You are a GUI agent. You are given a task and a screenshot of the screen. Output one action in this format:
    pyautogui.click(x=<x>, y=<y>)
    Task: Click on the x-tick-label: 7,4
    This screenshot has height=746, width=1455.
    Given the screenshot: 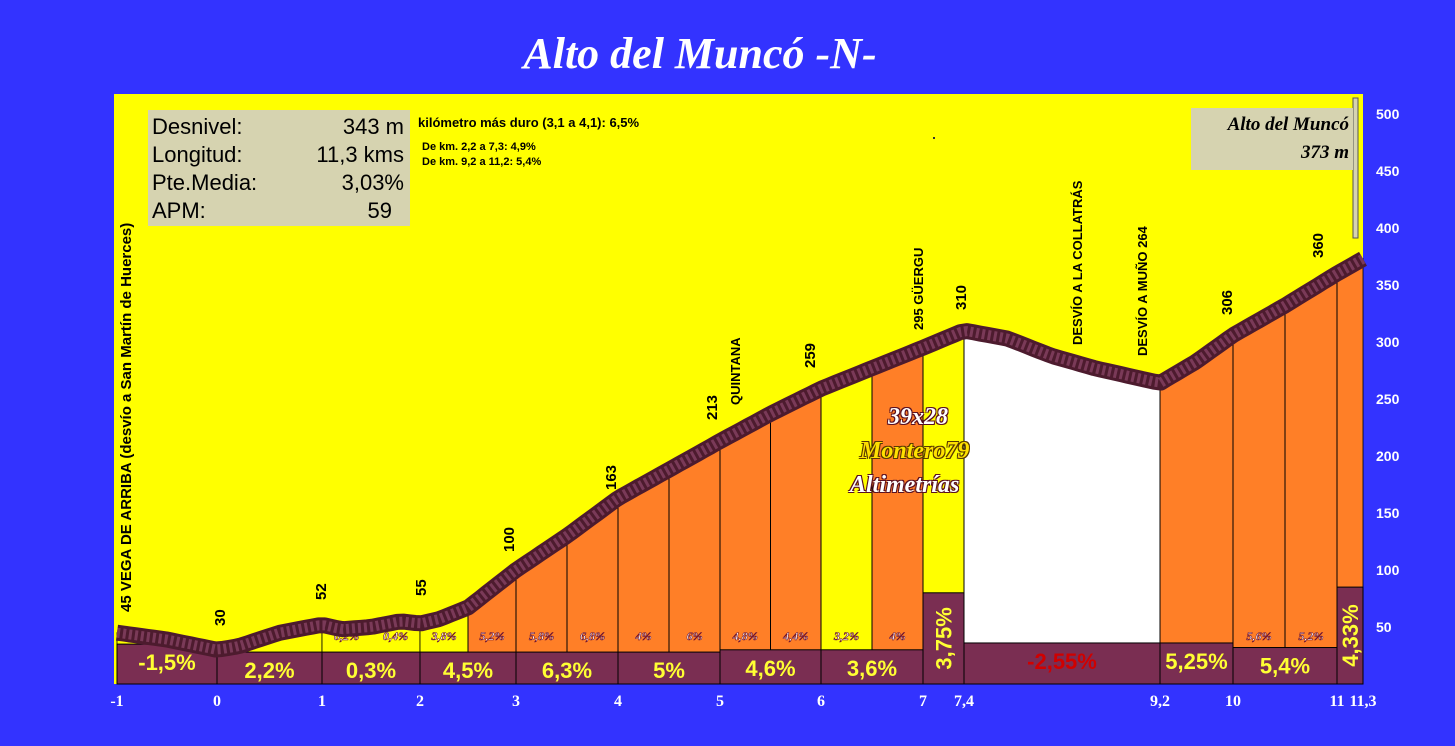 What is the action you would take?
    pyautogui.click(x=964, y=701)
    